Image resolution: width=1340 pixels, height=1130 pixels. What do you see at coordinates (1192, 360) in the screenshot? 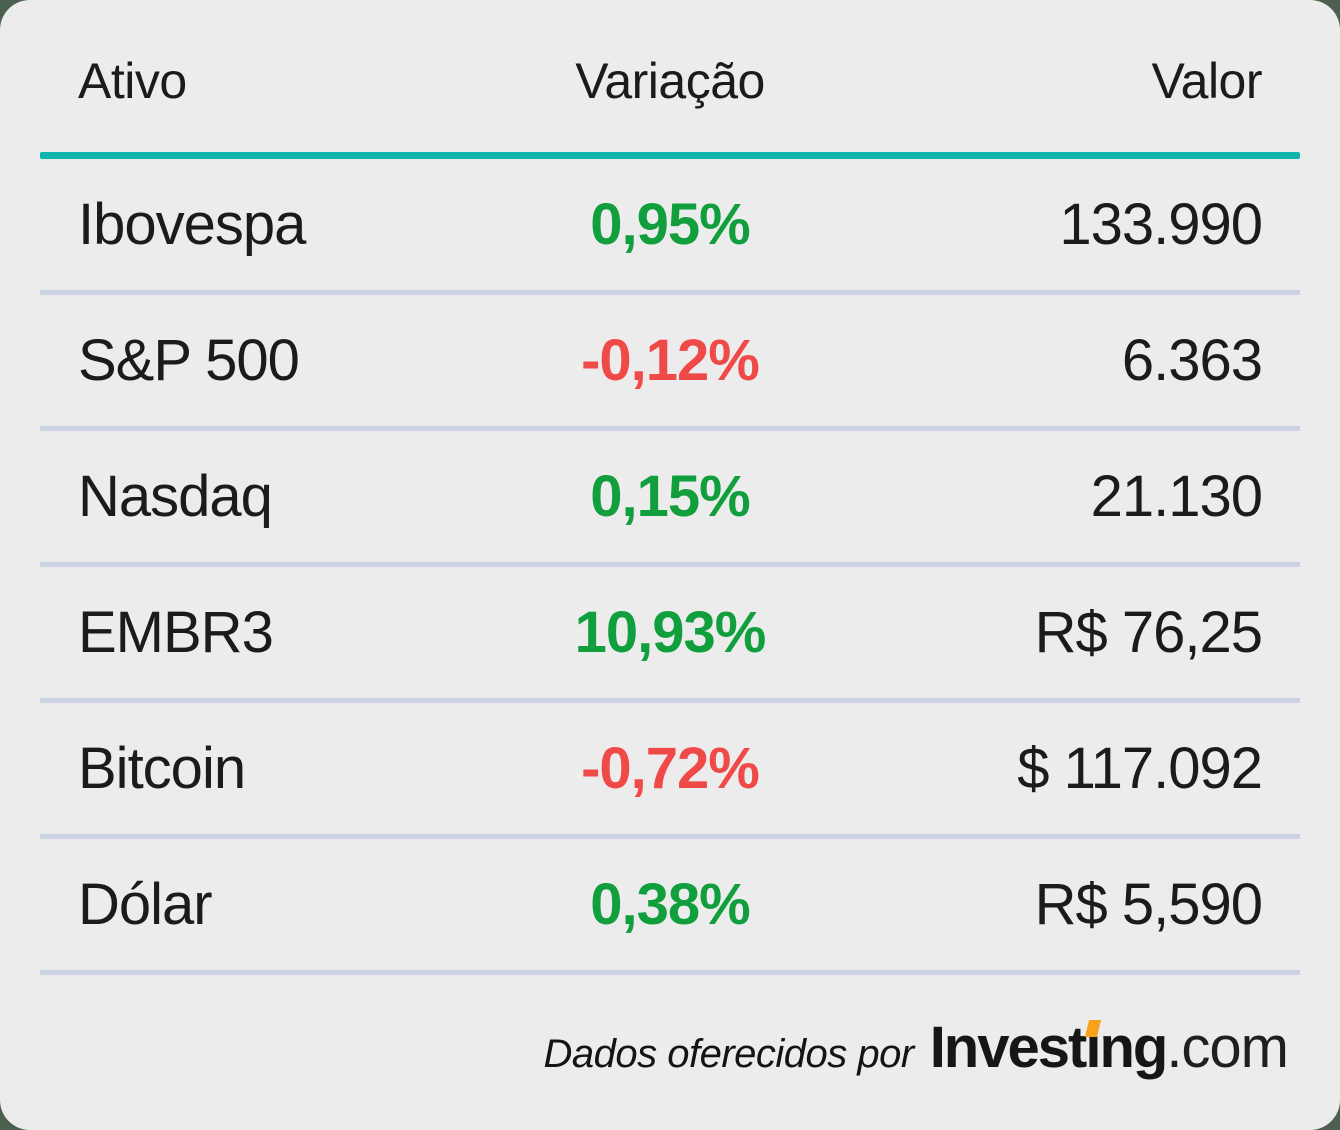
I see `price-value: 6.363` at bounding box center [1192, 360].